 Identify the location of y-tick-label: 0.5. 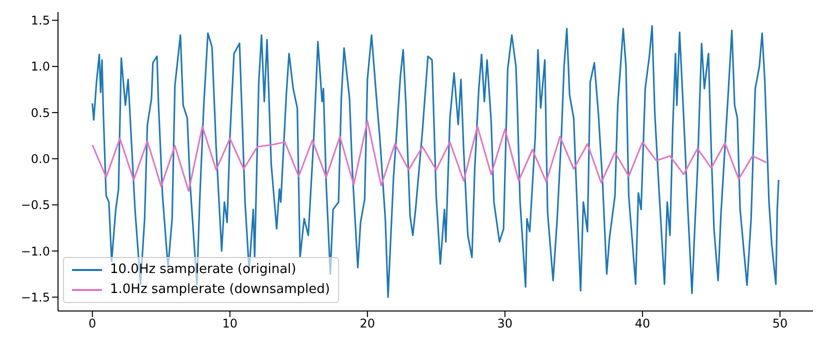
(40, 113).